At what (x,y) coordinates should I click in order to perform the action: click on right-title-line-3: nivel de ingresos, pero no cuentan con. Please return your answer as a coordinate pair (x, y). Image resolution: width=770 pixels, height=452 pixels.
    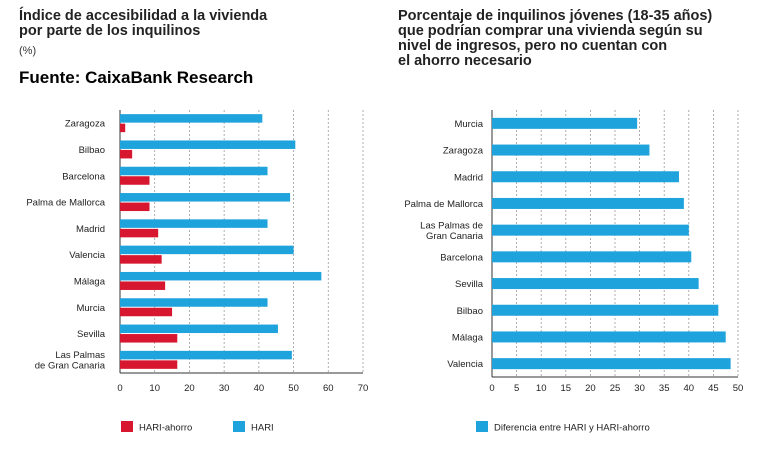
    Looking at the image, I should click on (533, 46).